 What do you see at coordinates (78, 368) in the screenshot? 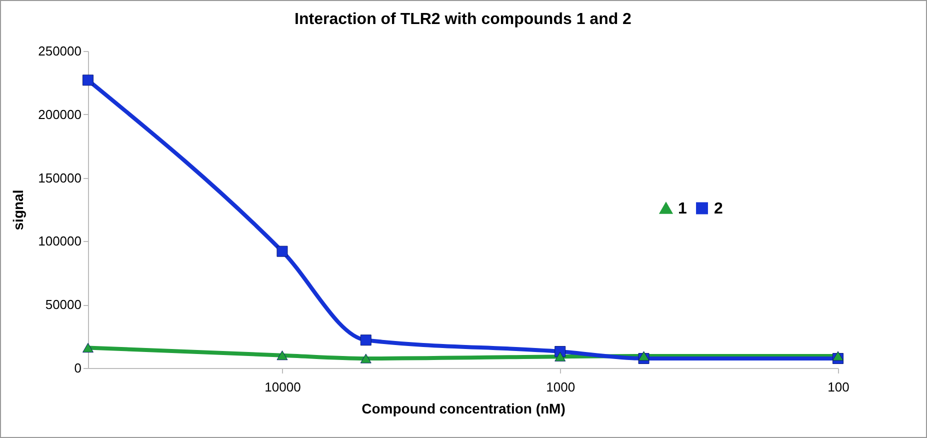
I see `y-tick-label: 0` at bounding box center [78, 368].